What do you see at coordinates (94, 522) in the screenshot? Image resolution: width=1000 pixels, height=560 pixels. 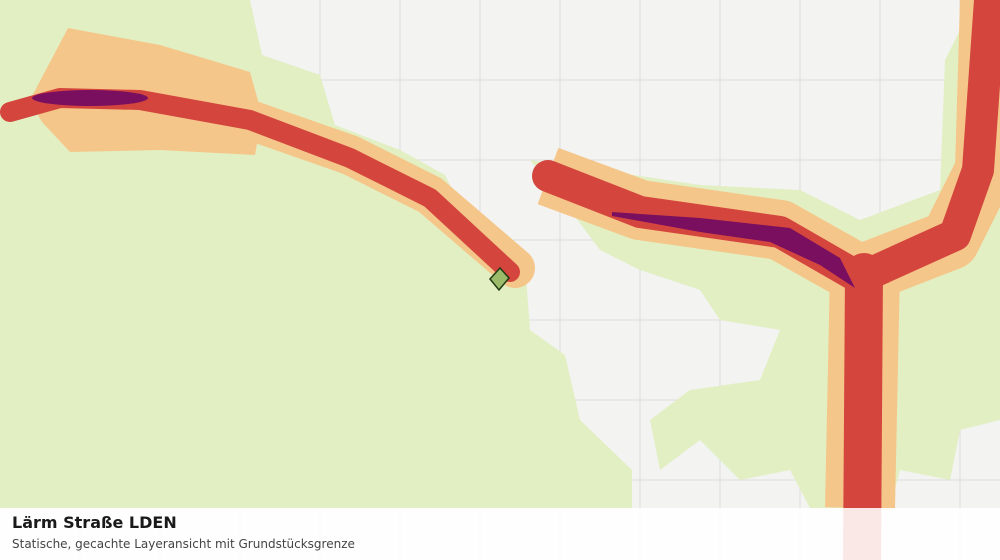 I see `map-title: Lärm Straße LDEN` at bounding box center [94, 522].